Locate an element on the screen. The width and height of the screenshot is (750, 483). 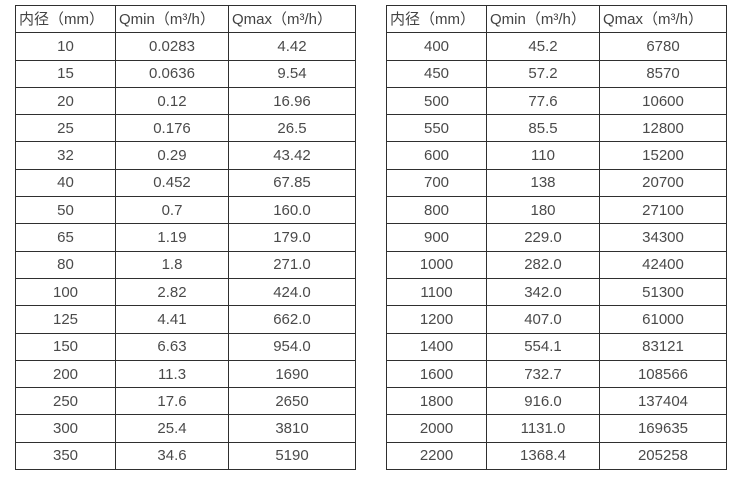
cell-qmax: 61000 is located at coordinates (663, 319).